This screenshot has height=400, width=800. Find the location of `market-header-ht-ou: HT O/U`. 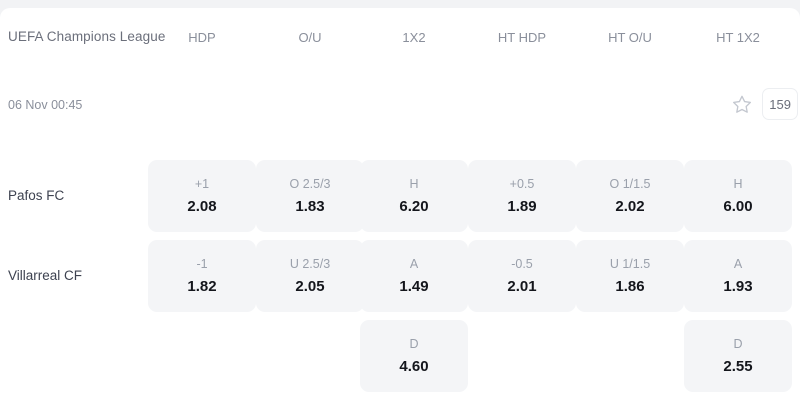

market-header-ht-ou: HT O/U is located at coordinates (630, 37).